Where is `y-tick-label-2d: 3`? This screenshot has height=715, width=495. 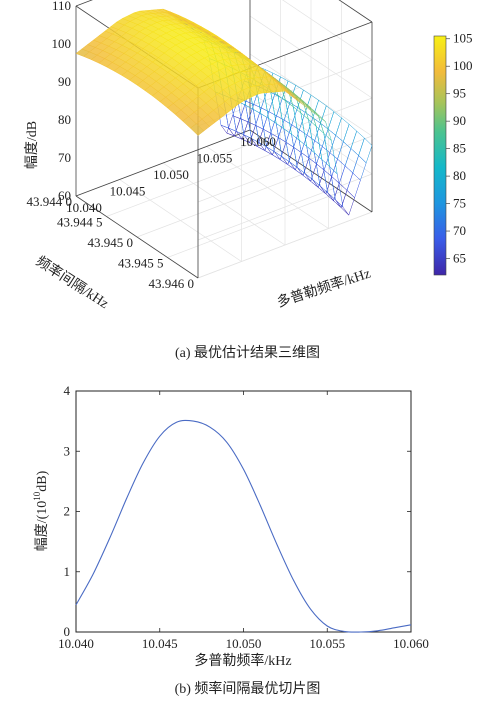
y-tick-label-2d: 3 is located at coordinates (67, 450).